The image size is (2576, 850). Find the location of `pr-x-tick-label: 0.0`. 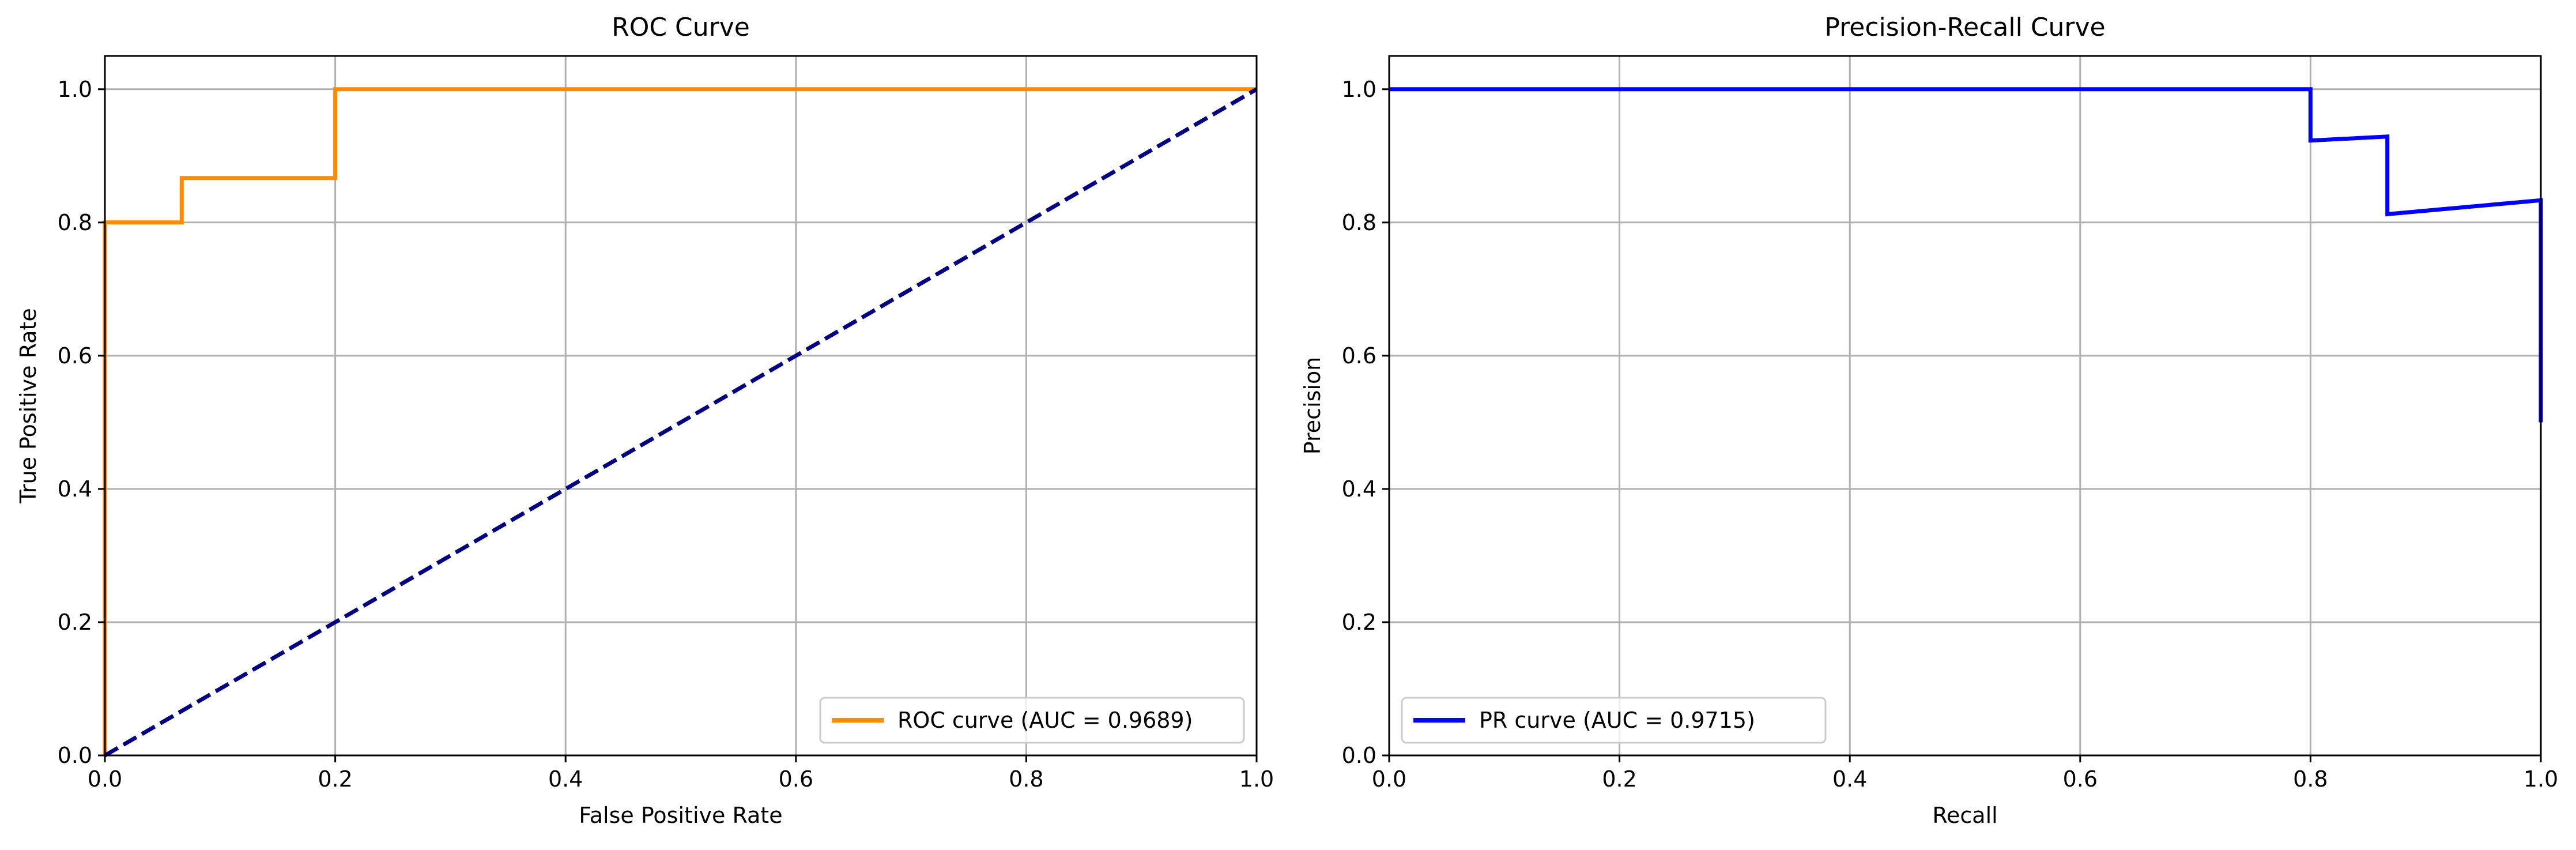

pr-x-tick-label: 0.0 is located at coordinates (1389, 779).